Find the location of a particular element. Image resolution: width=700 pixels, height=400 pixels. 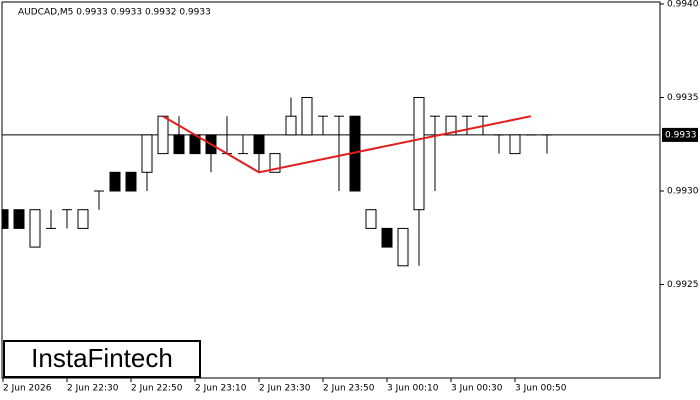

y-tick-label: 0.9925 is located at coordinates (683, 285).